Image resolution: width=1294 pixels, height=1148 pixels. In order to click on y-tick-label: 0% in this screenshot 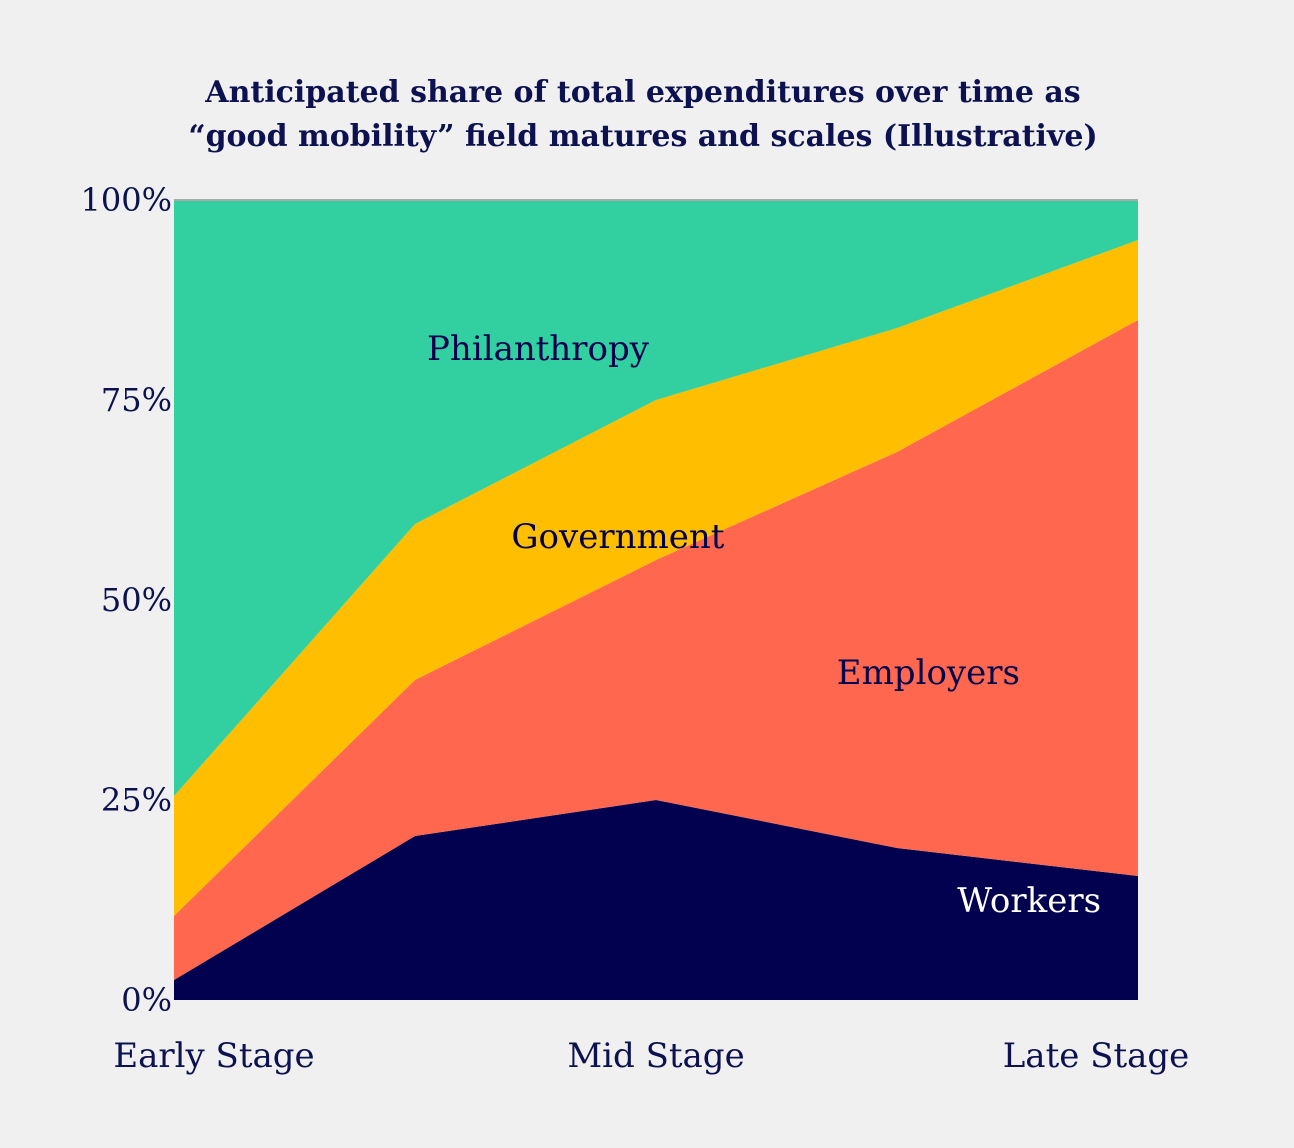, I will do `click(146, 1000)`.